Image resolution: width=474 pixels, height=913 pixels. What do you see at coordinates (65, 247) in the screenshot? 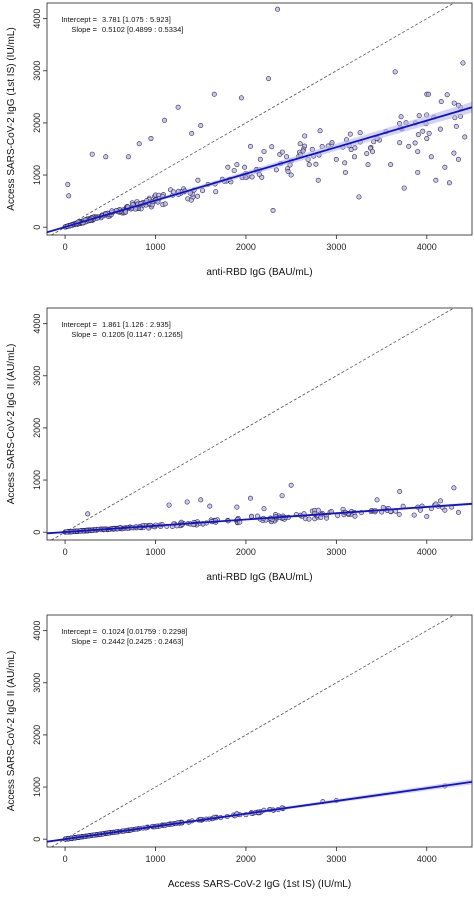
I see `x-tick-label: 0` at bounding box center [65, 247].